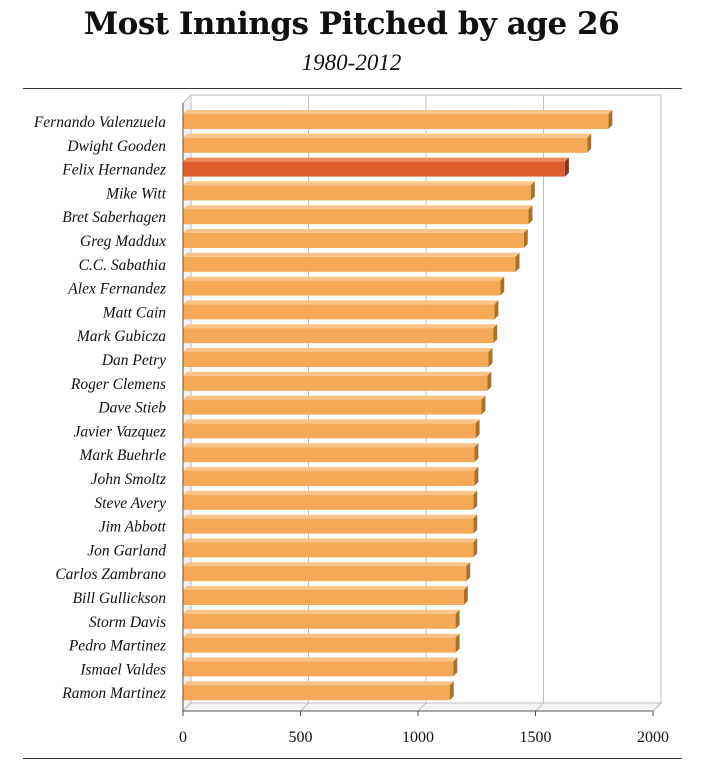  I want to click on category-label: Carlos Zambrano, so click(110, 574).